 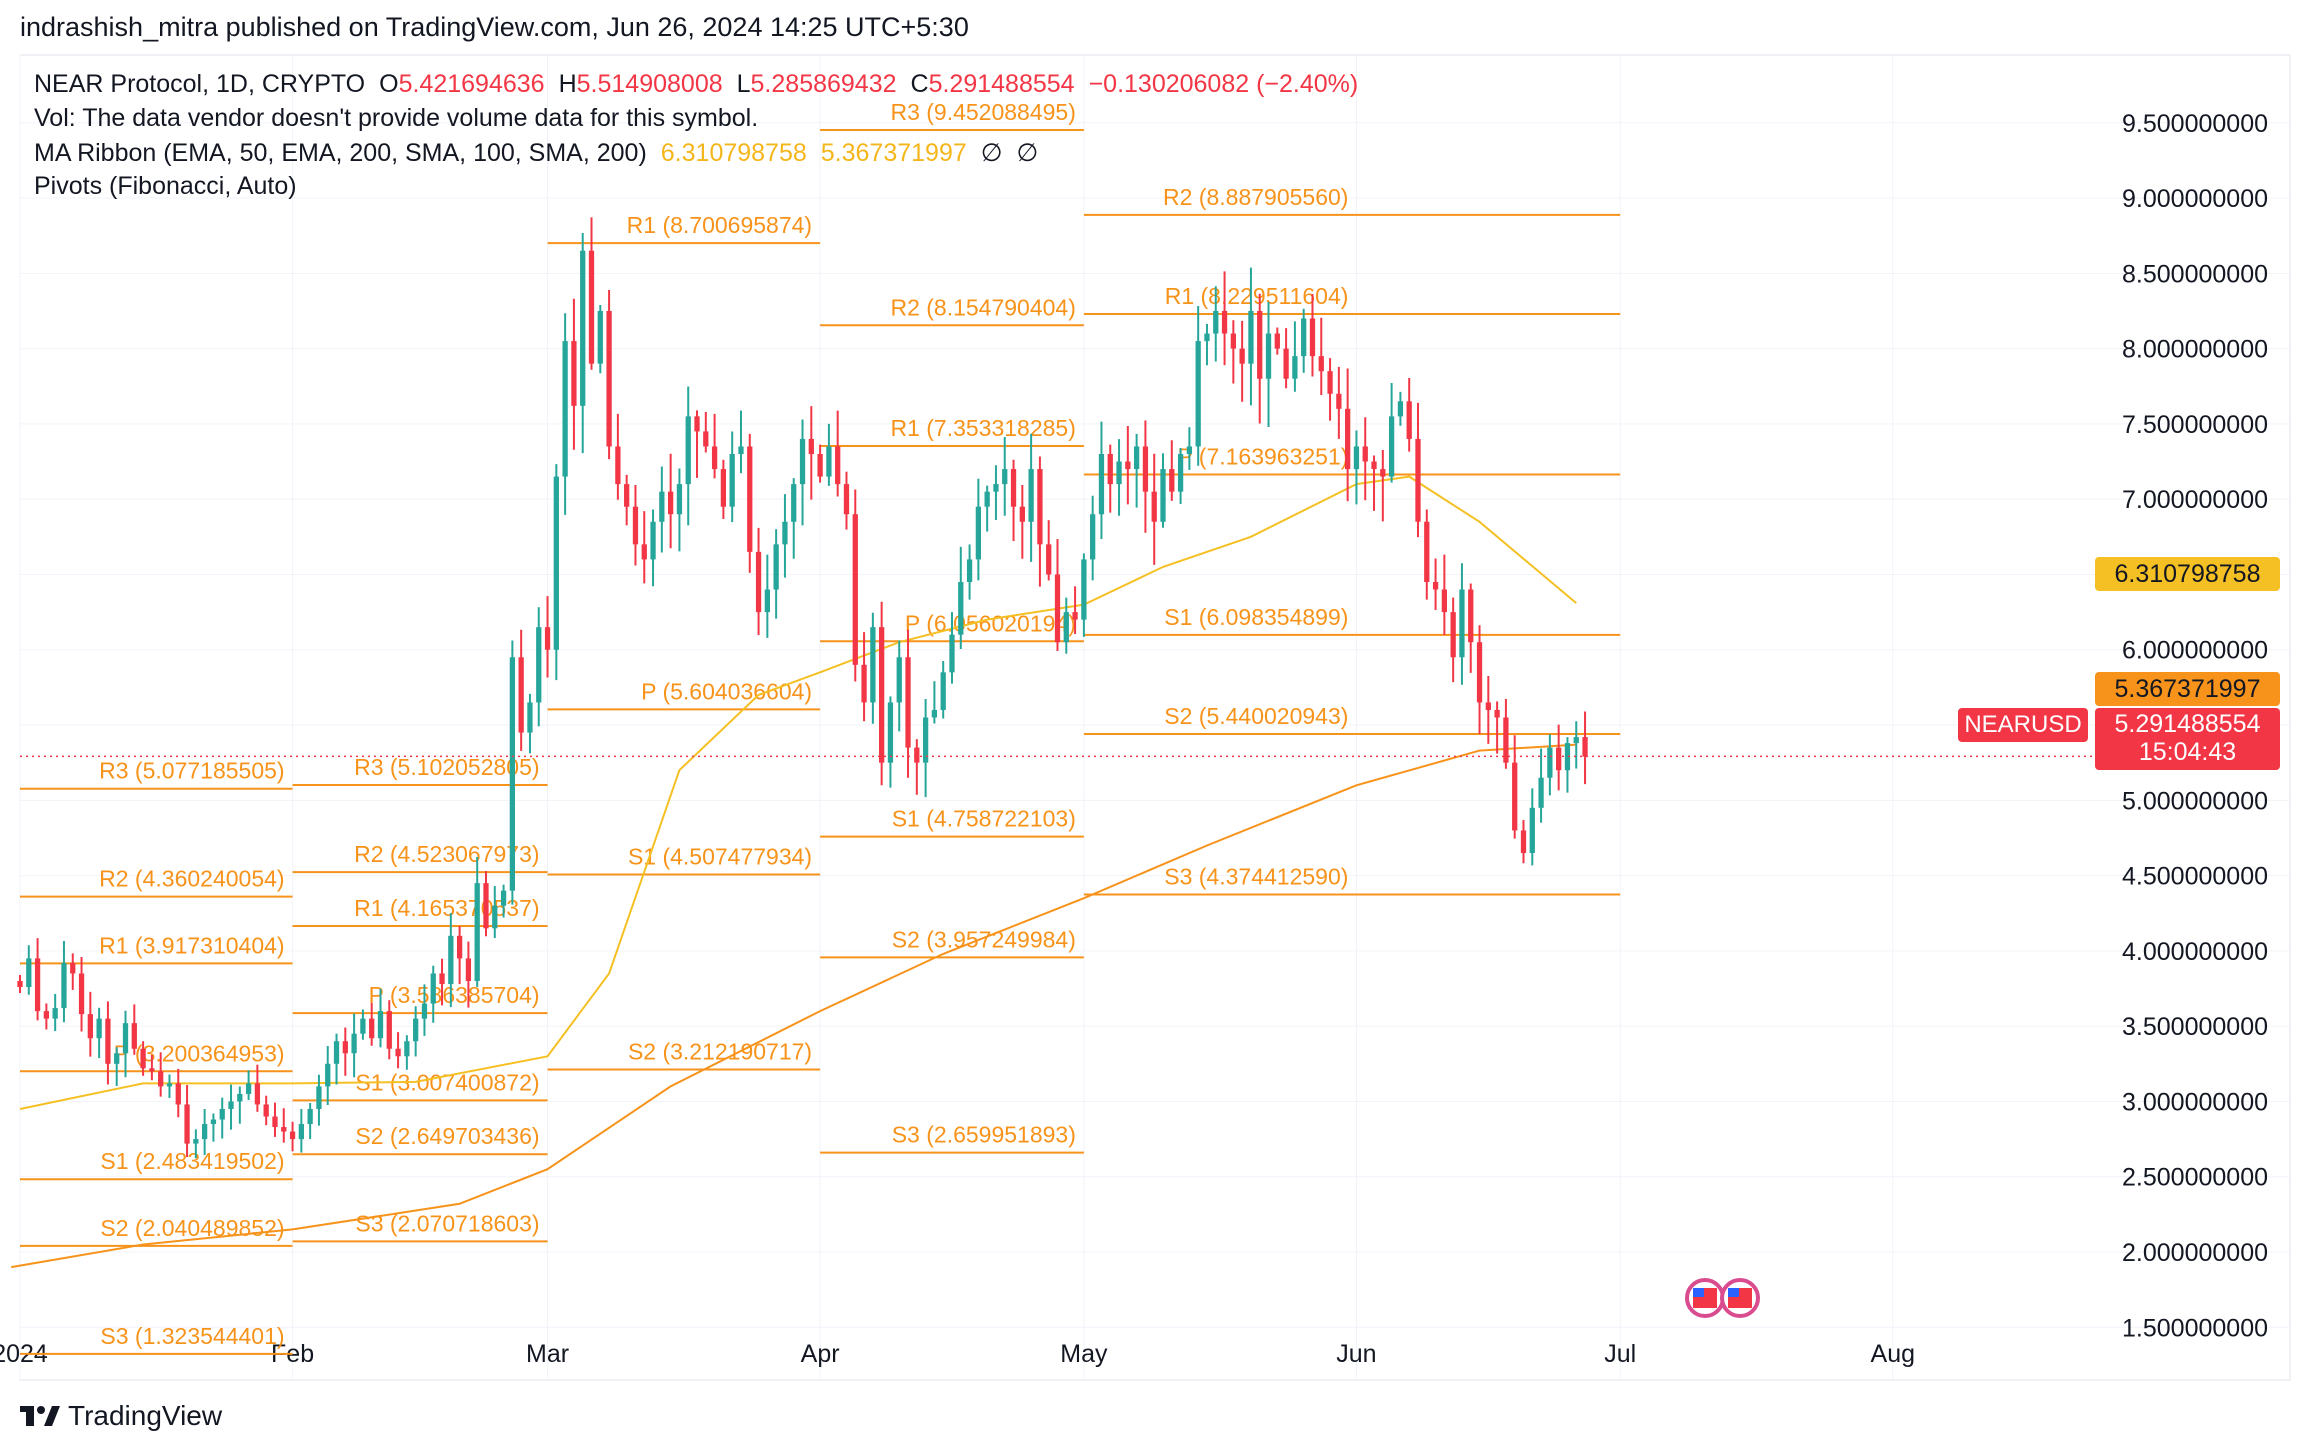 What do you see at coordinates (1620, 1354) in the screenshot?
I see `x-tick-label: Jul` at bounding box center [1620, 1354].